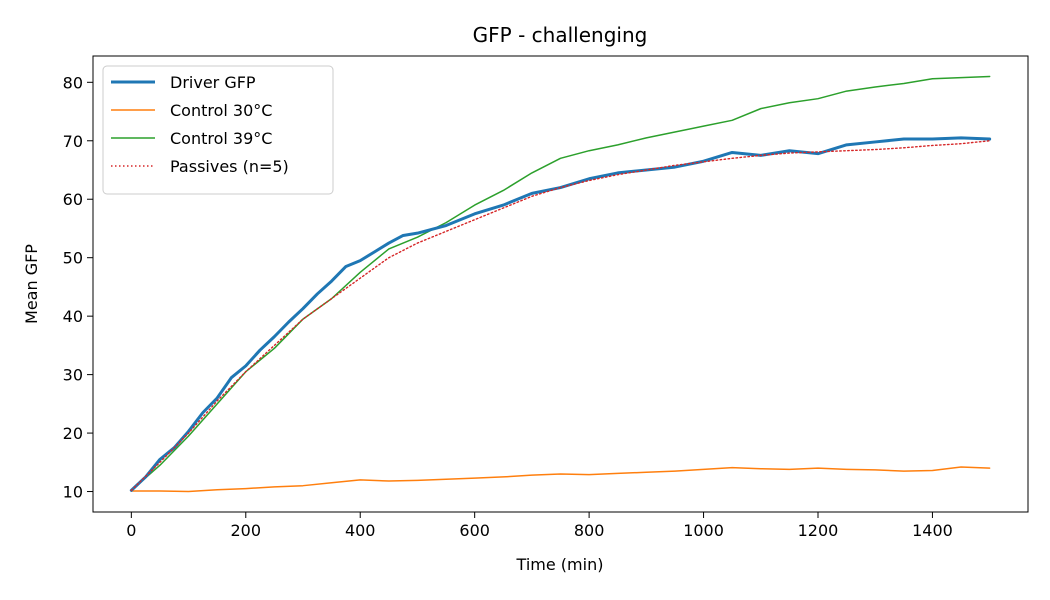 The height and width of the screenshot is (600, 1050). I want to click on x-tick-label: 1200, so click(818, 530).